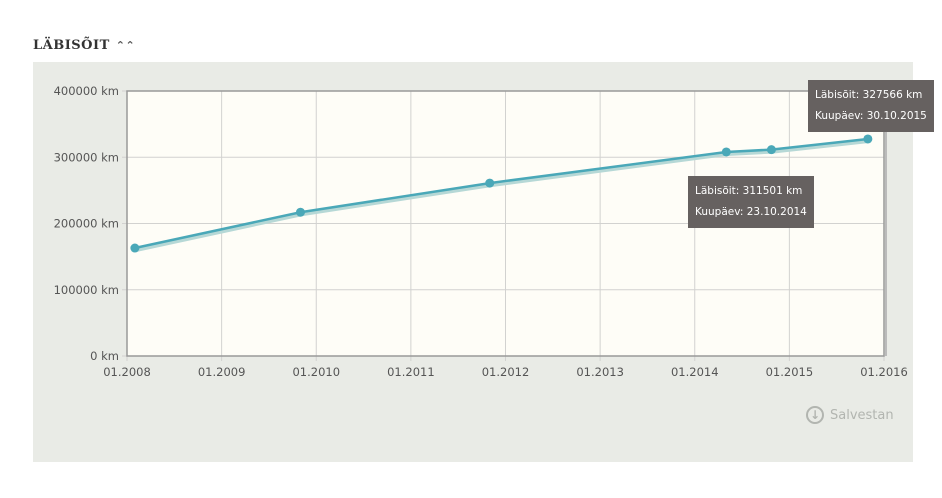 This screenshot has width=942, height=498. What do you see at coordinates (316, 372) in the screenshot?
I see `x-tick-label: 01.2010` at bounding box center [316, 372].